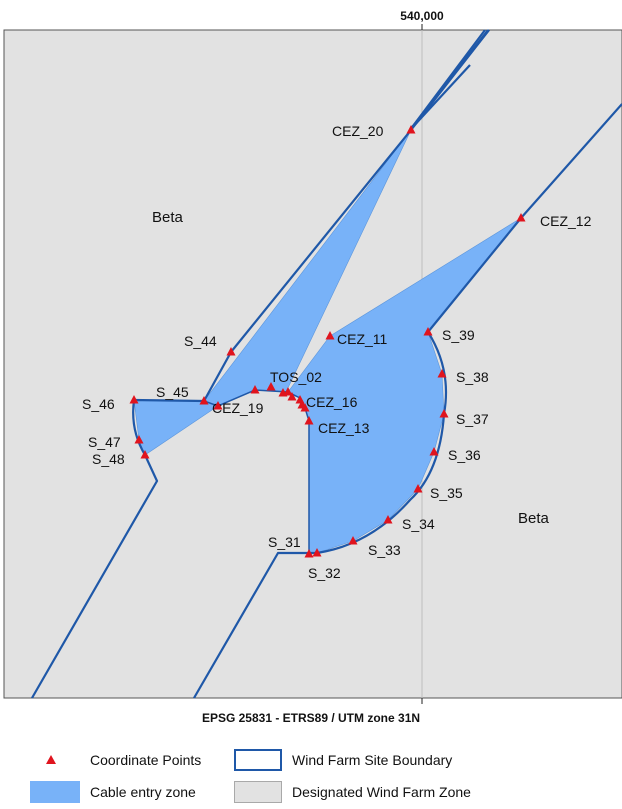  I want to click on grid-tick-label: 540,000, so click(422, 16).